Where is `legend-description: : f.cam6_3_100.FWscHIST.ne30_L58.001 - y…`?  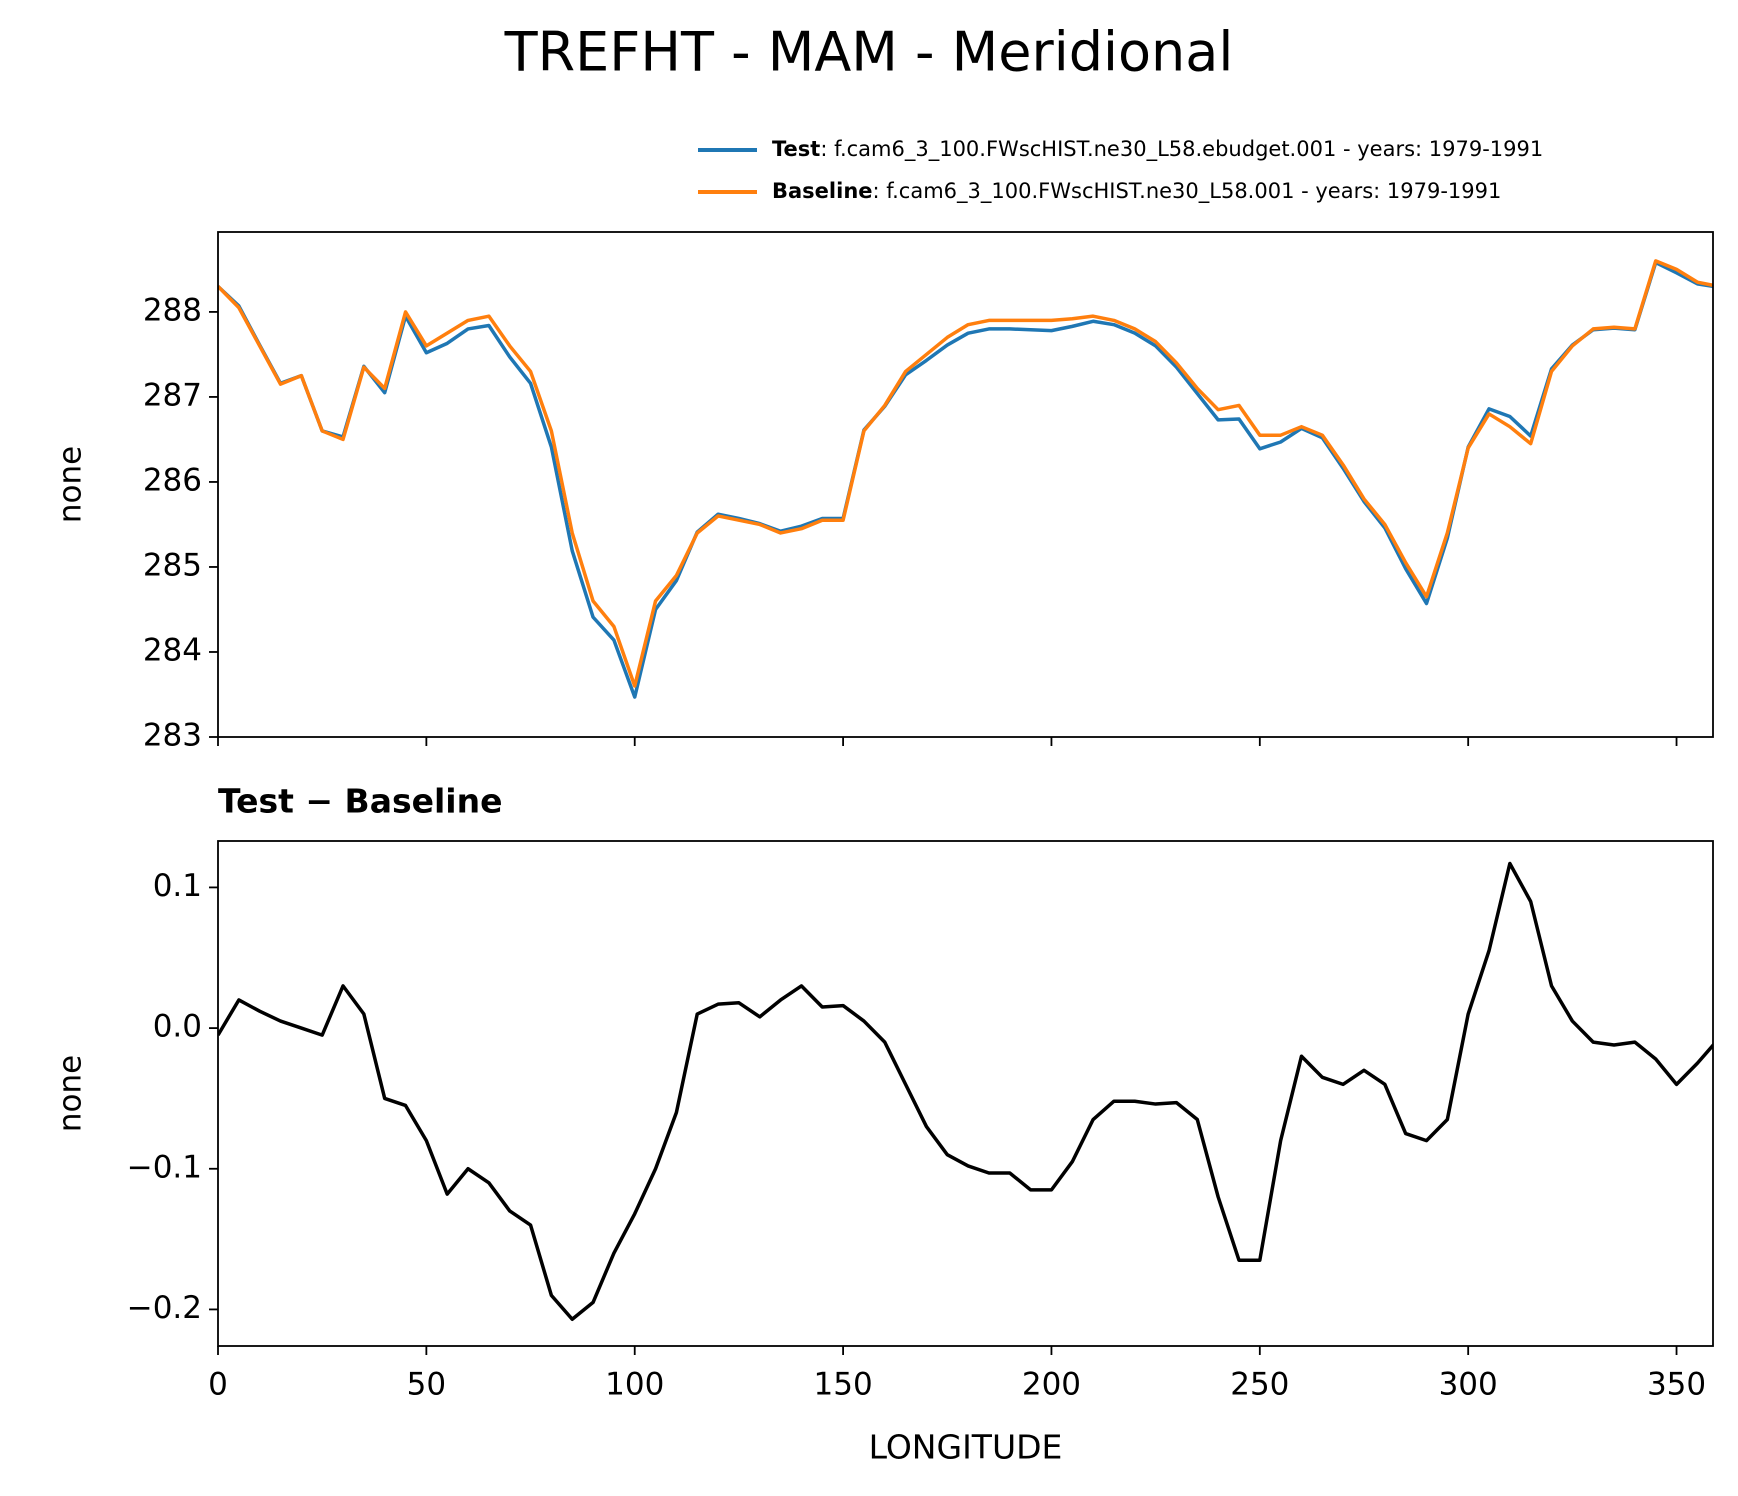
legend-description: : f.cam6_3_100.FWscHIST.ne30_L58.001 - y… is located at coordinates (1187, 191).